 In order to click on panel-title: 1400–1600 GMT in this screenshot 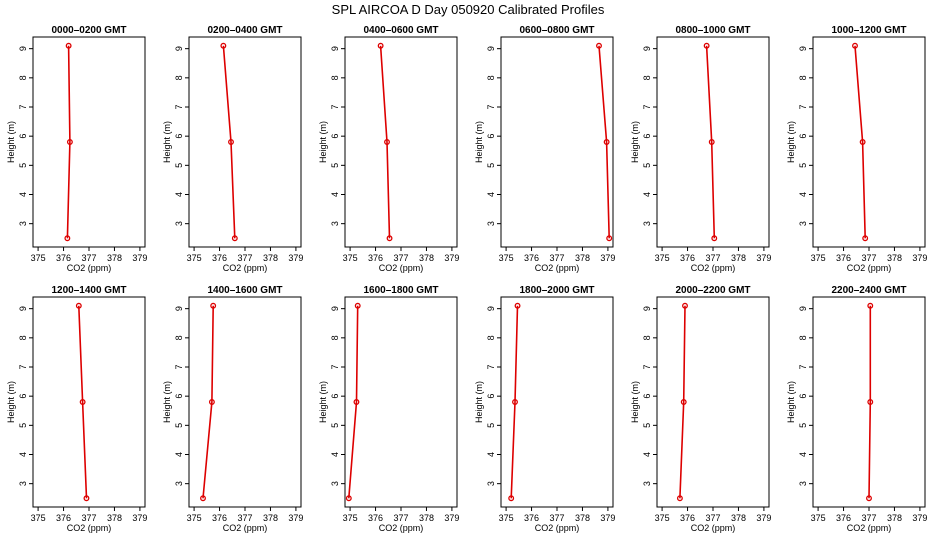, I will do `click(244, 290)`.